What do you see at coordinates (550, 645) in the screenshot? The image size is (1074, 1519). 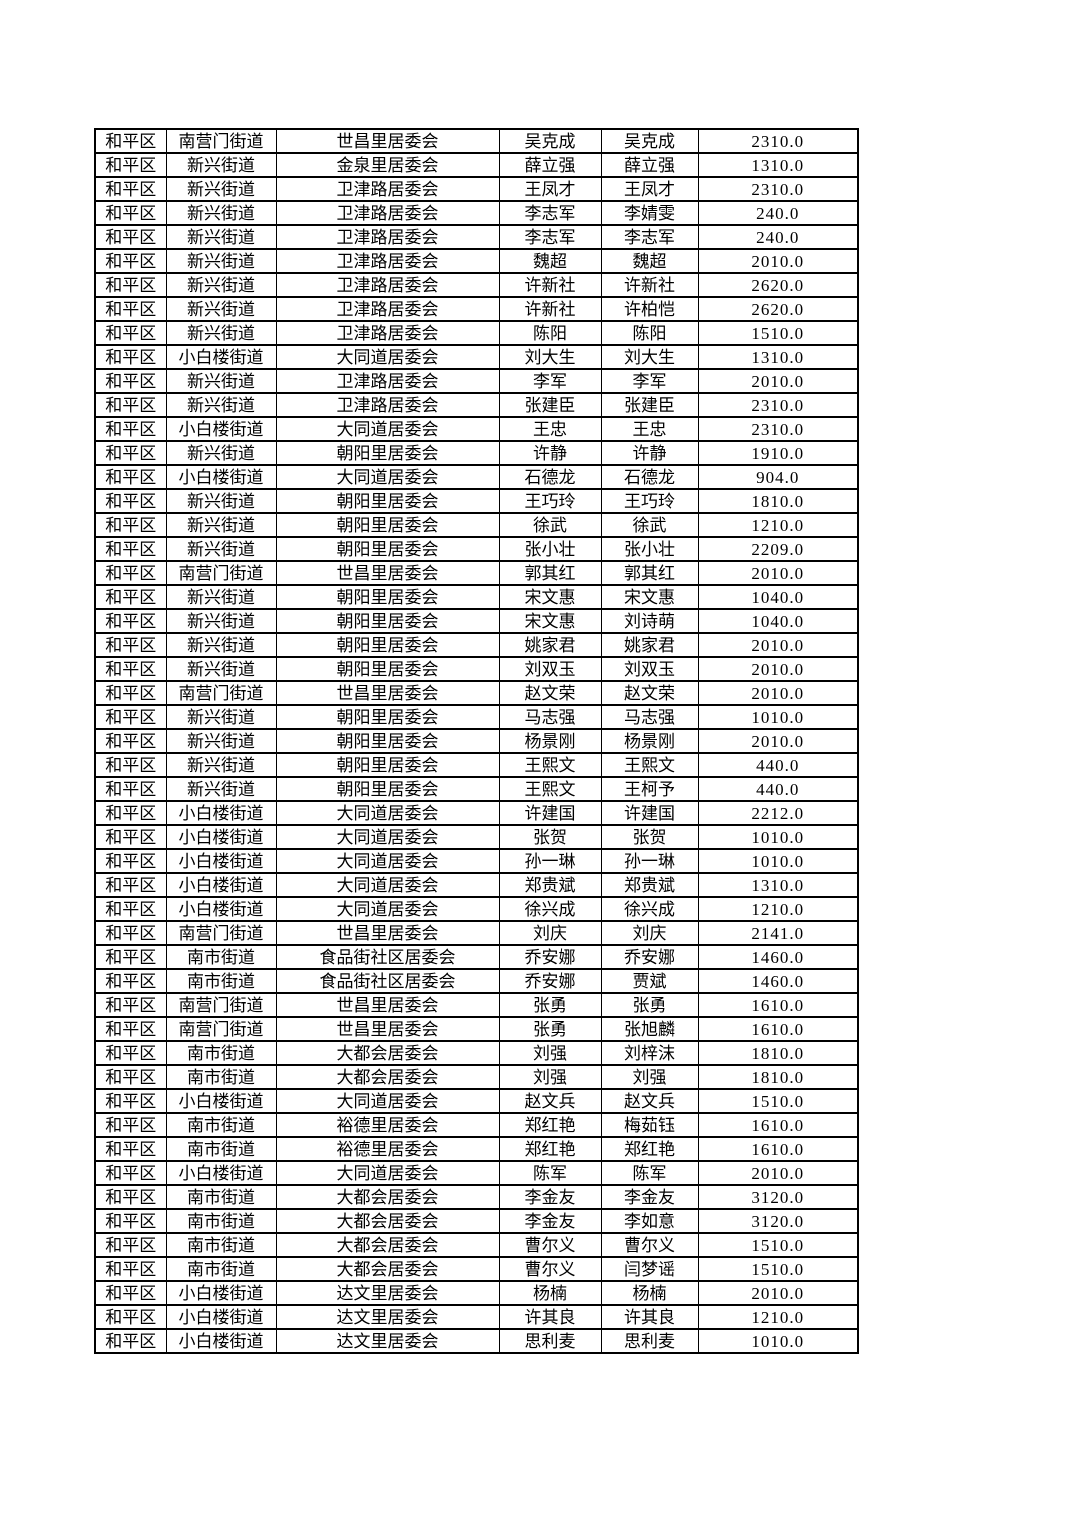 I see `cell-name-1: 姚家君` at bounding box center [550, 645].